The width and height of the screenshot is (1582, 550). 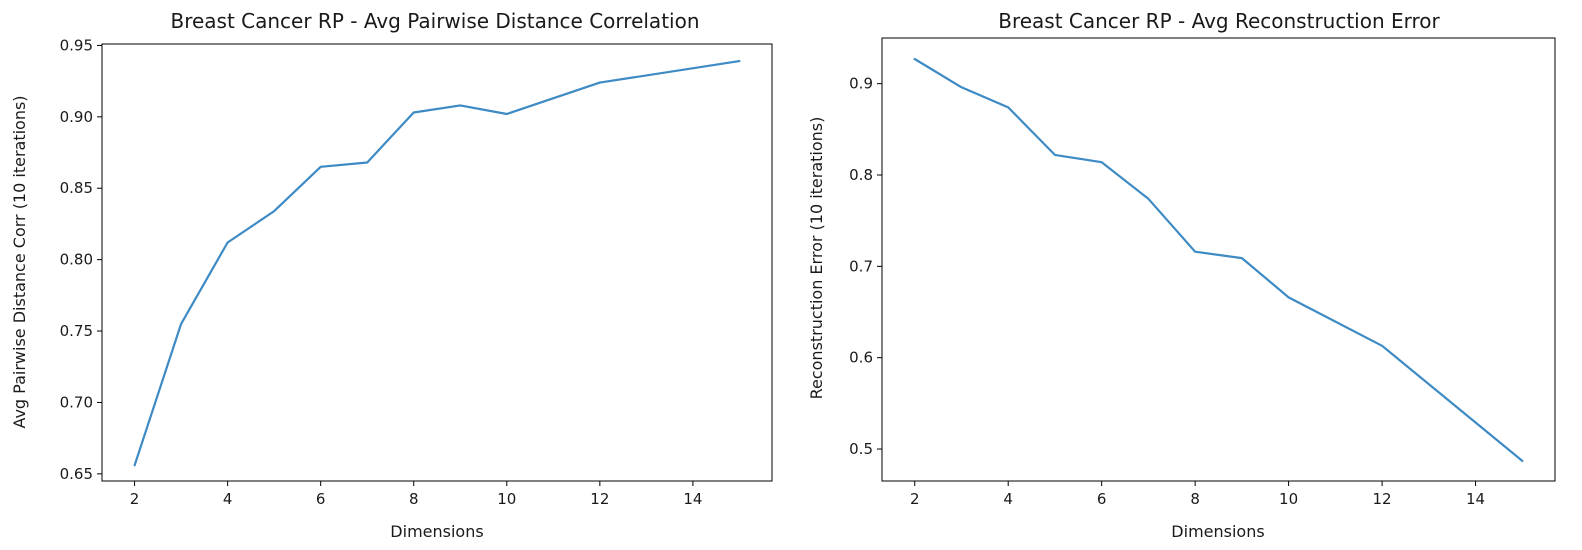 I want to click on y-tick-label: 0.7, so click(x=861, y=266).